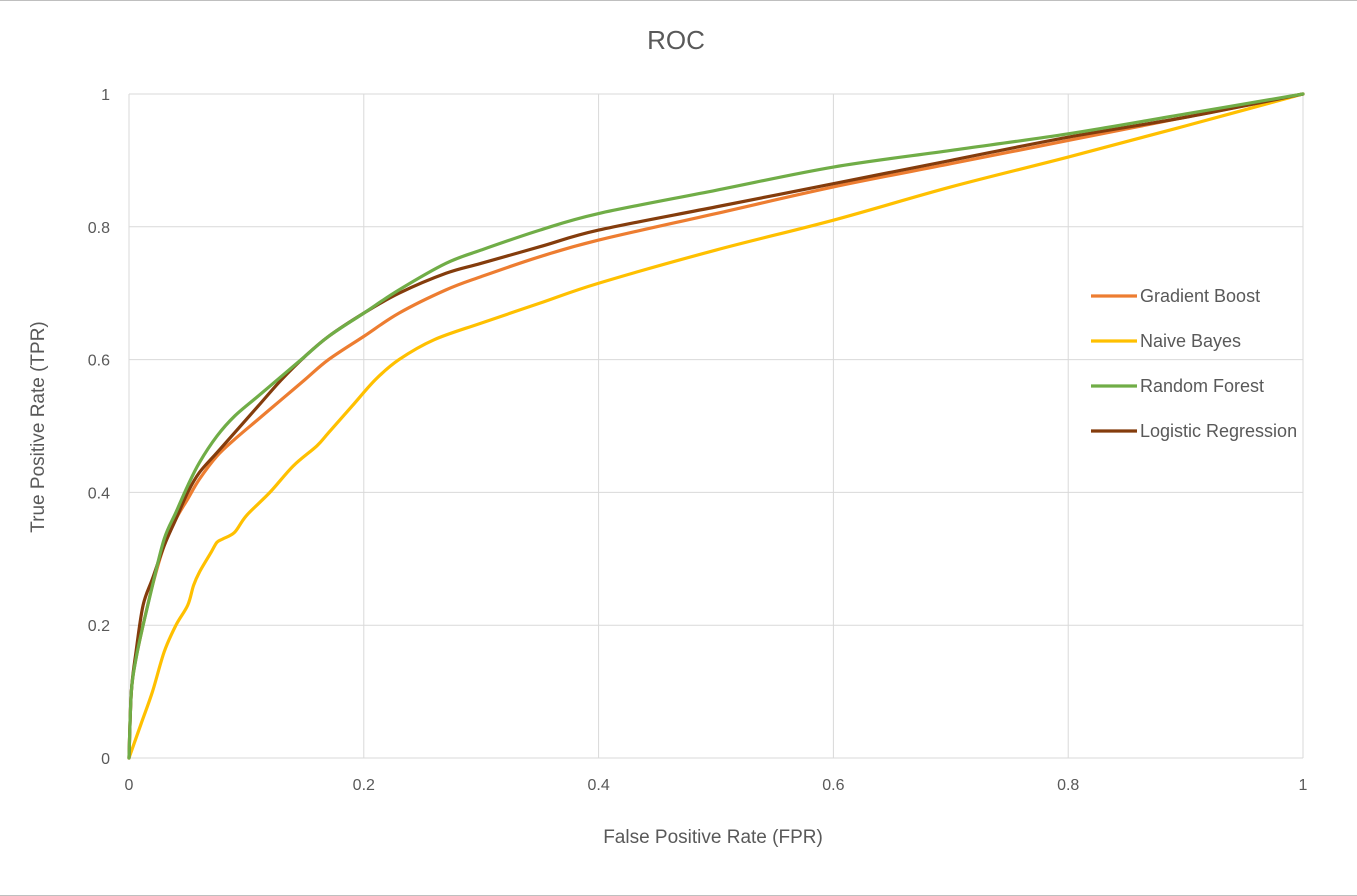 The image size is (1357, 896). I want to click on x-tick-label: 0.4, so click(598, 785).